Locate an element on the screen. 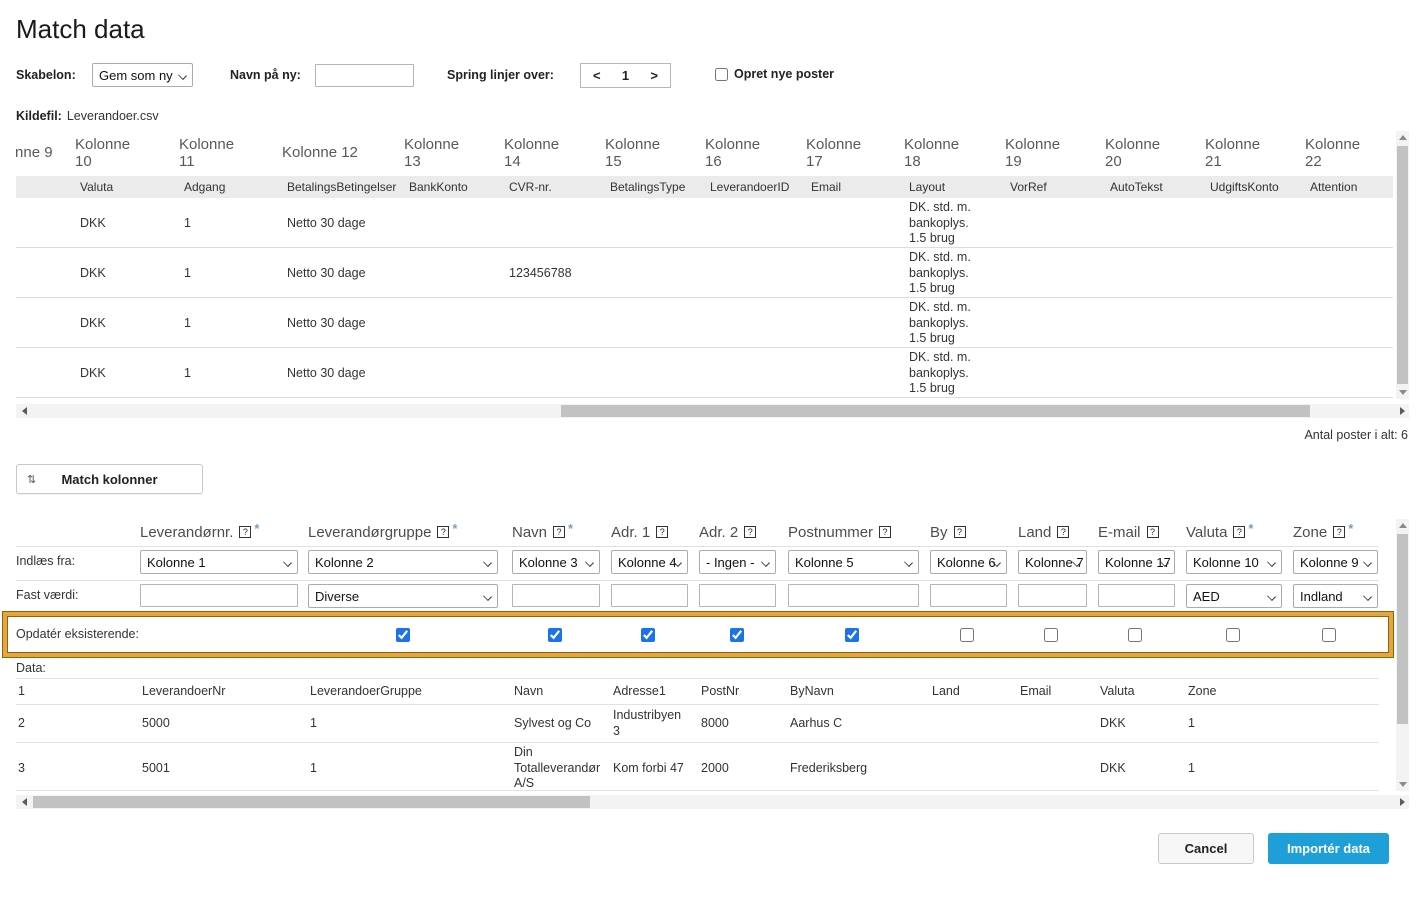  source-select: Kolonne 1 is located at coordinates (219, 562).